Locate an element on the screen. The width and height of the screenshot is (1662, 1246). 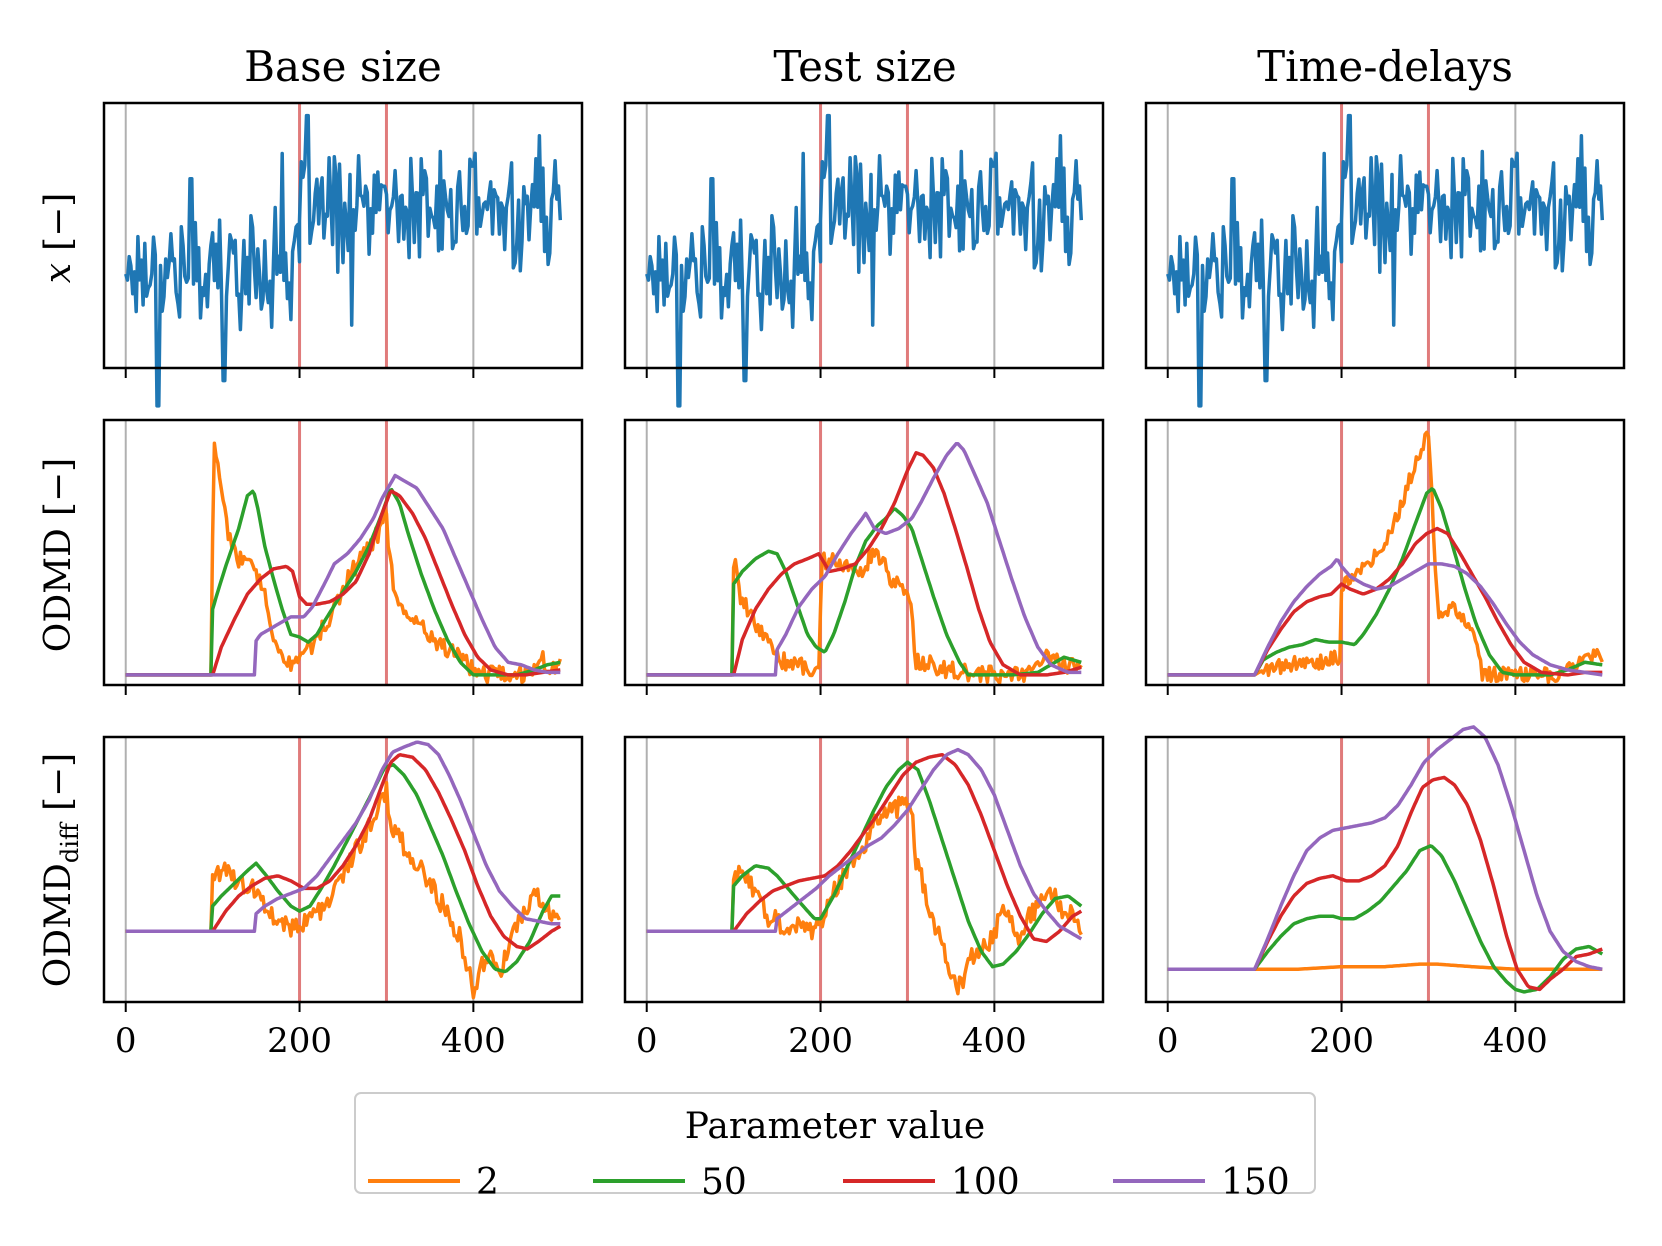
row-label-odmd-diff-unit: [−] is located at coordinates (58, 782).